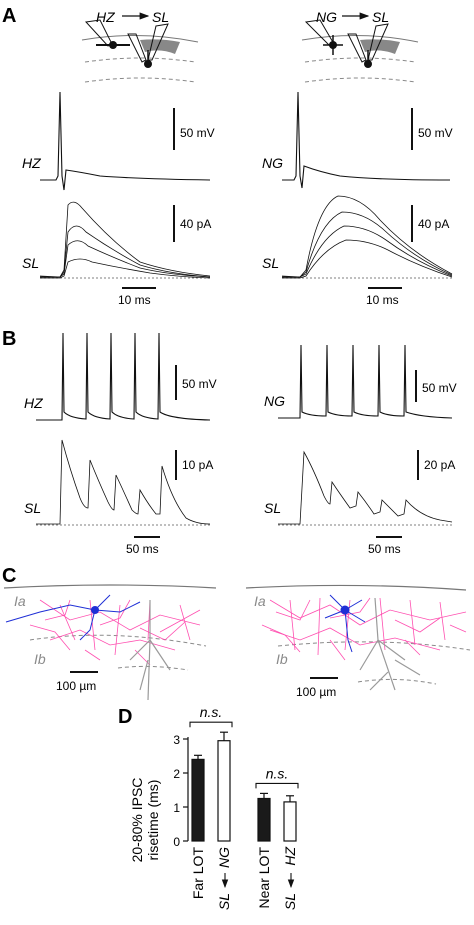  What do you see at coordinates (140, 51) in the screenshot?
I see `recording-schematic-left` at bounding box center [140, 51].